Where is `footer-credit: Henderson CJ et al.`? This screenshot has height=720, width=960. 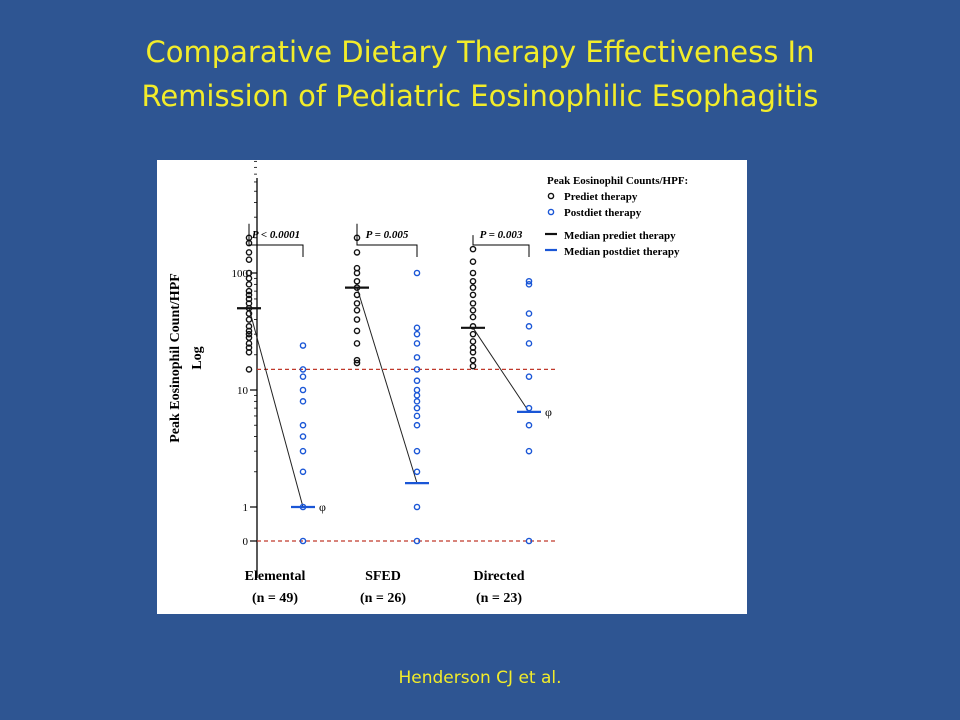
footer-credit: Henderson CJ et al. is located at coordinates (480, 678).